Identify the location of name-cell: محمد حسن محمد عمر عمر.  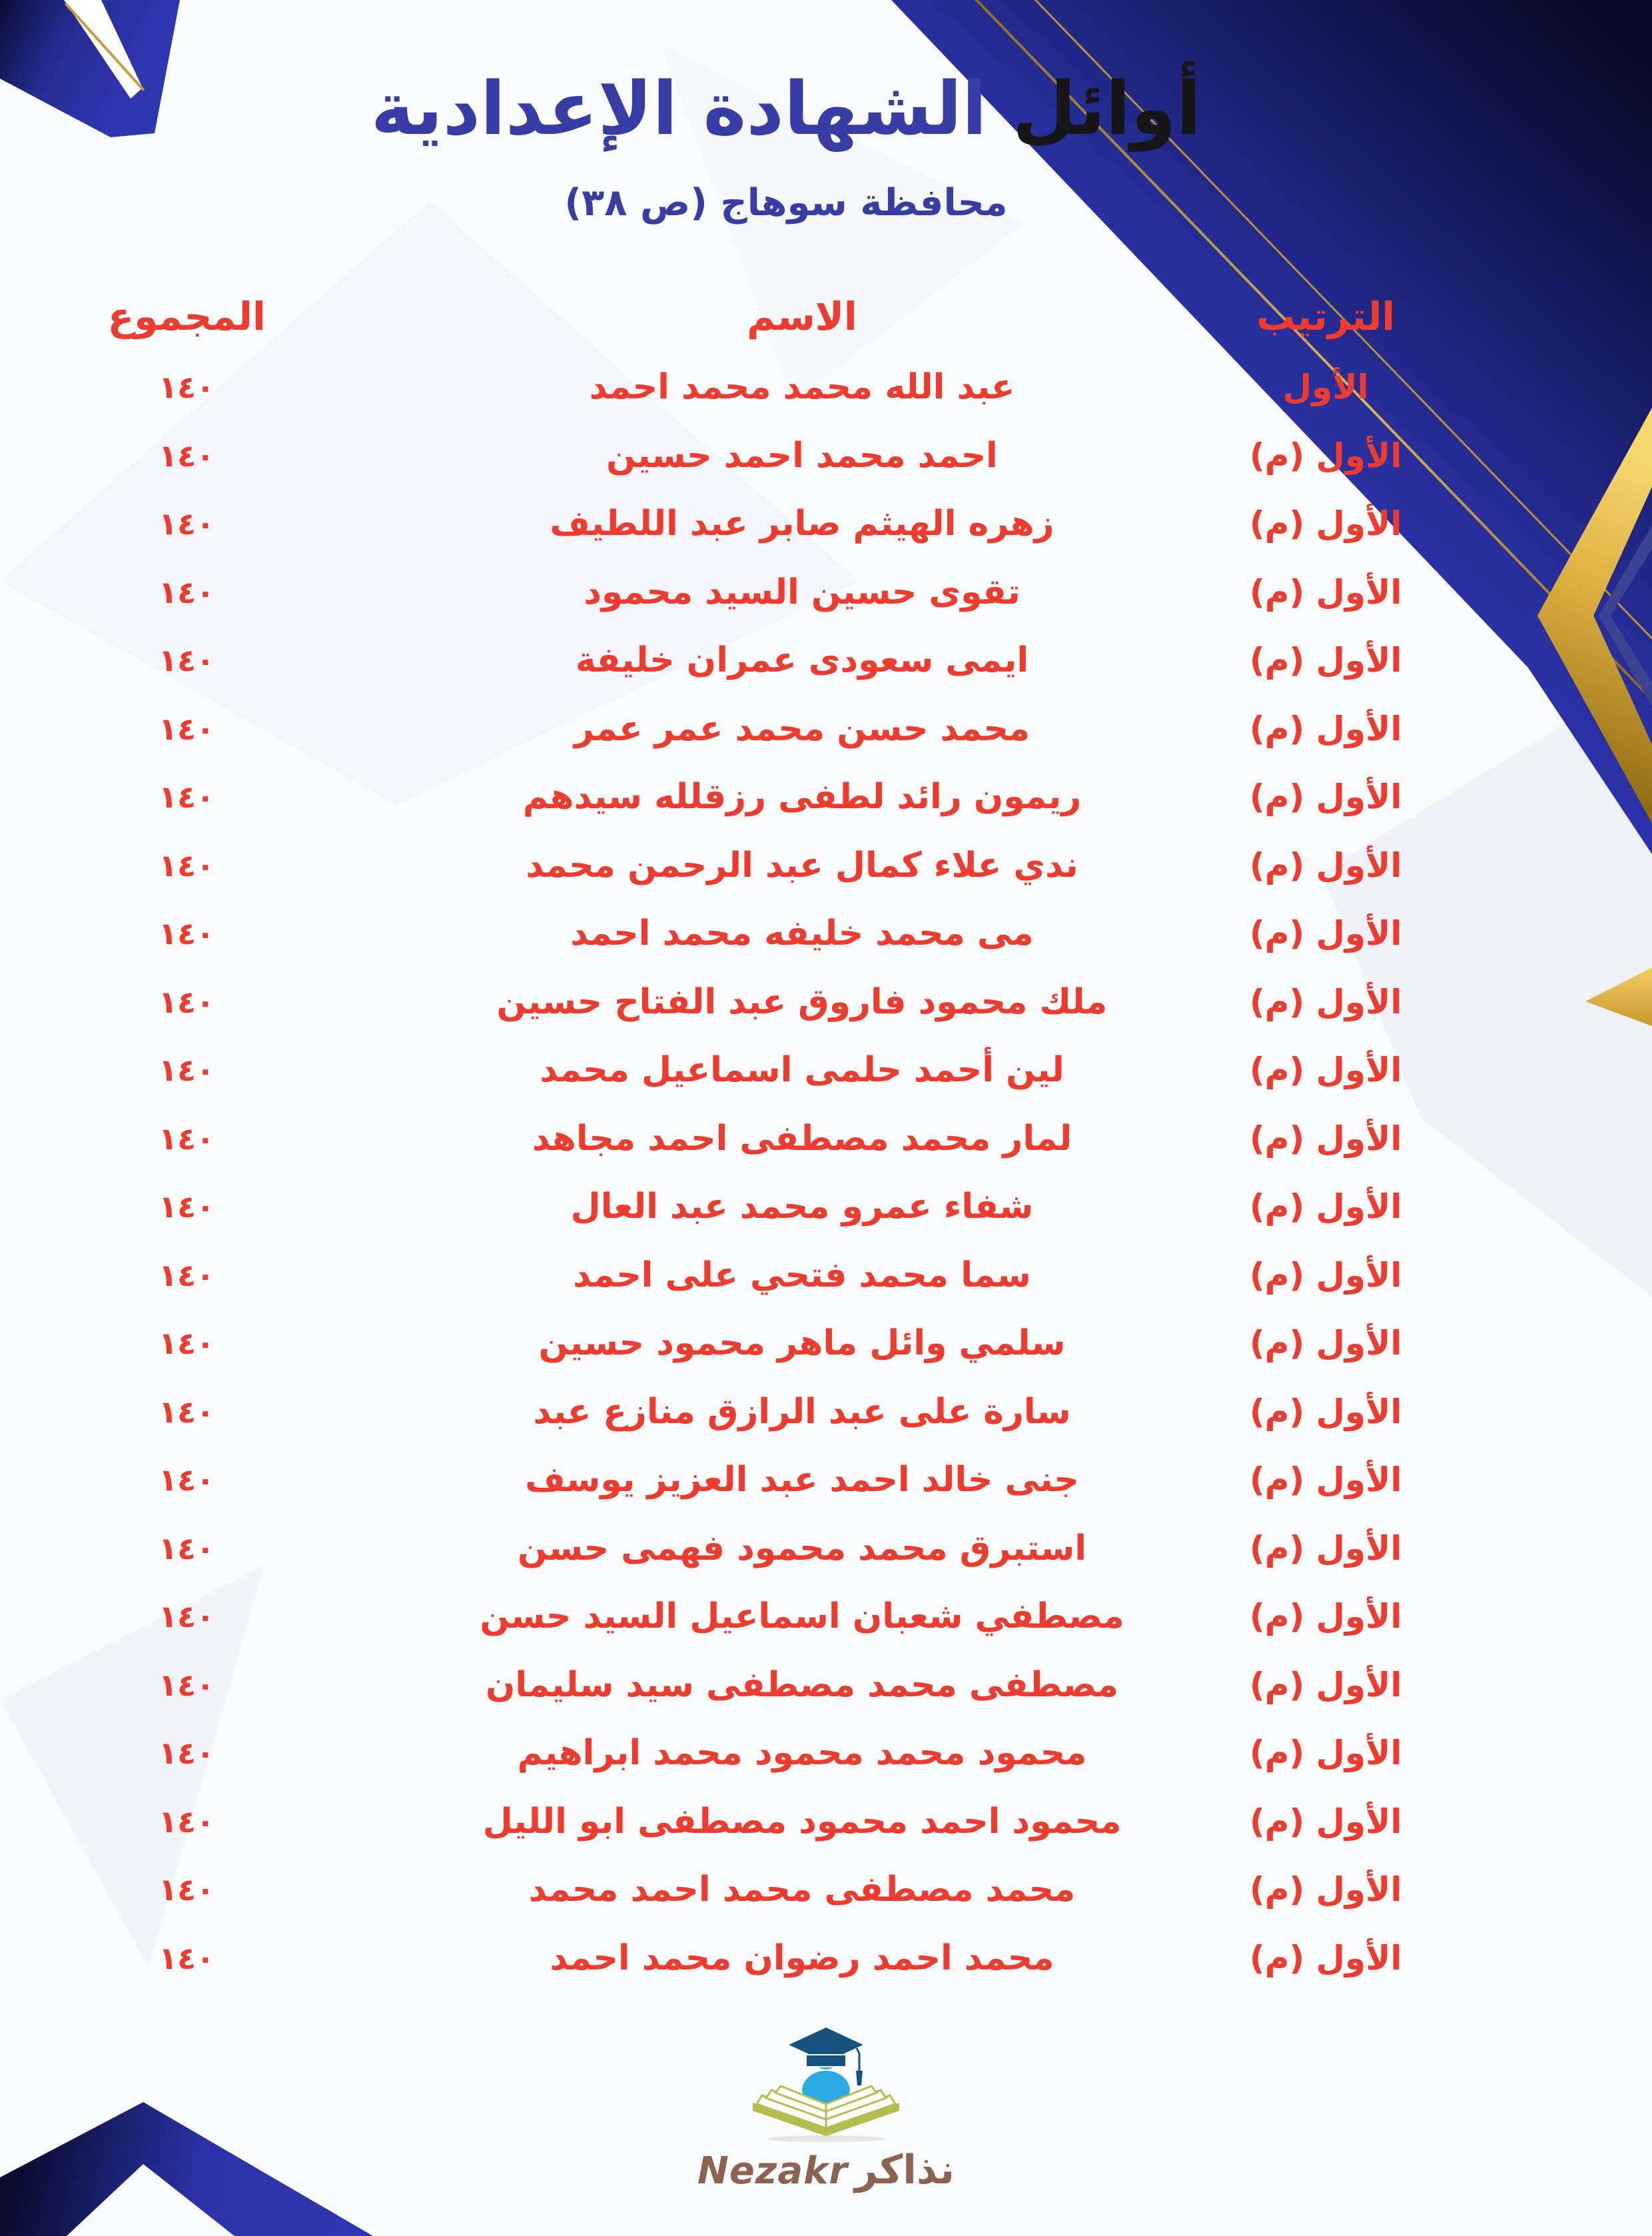
(802, 728).